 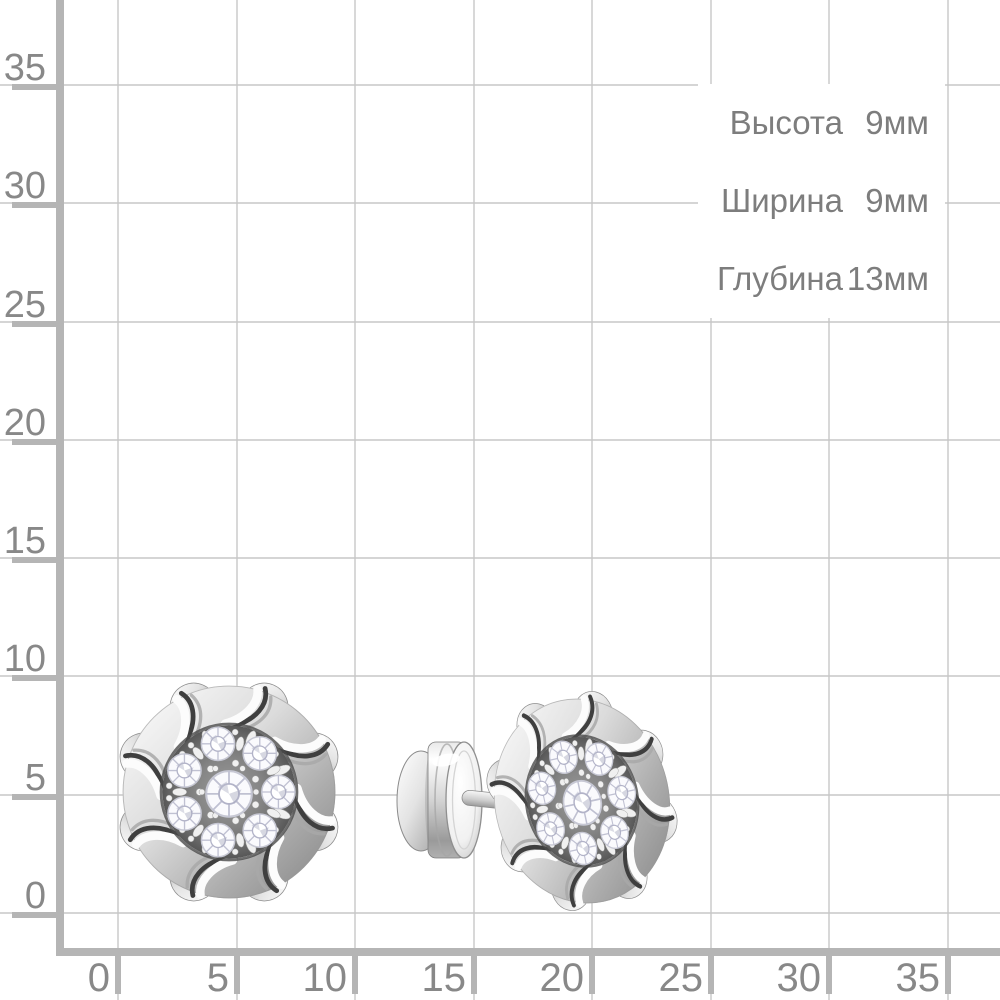 What do you see at coordinates (781, 200) in the screenshot?
I see `dimension-label: Ширина` at bounding box center [781, 200].